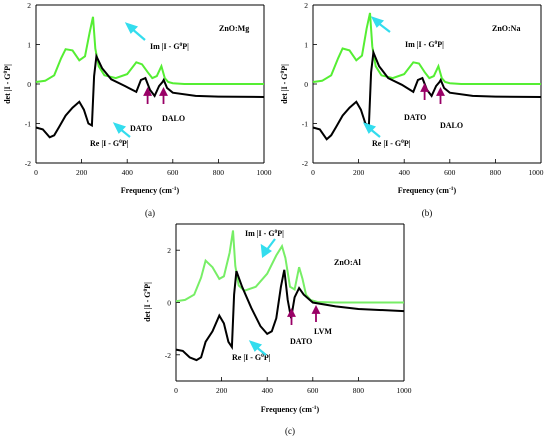  What do you see at coordinates (150, 213) in the screenshot?
I see `panel-label: (a)` at bounding box center [150, 213].